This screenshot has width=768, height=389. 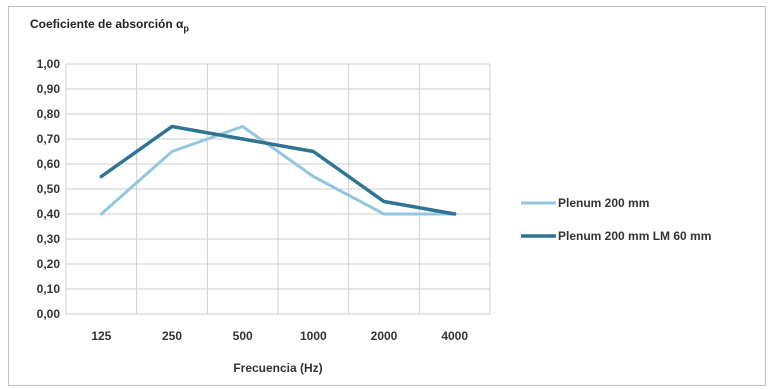 What do you see at coordinates (313, 336) in the screenshot?
I see `x-tick-label: 1000` at bounding box center [313, 336].